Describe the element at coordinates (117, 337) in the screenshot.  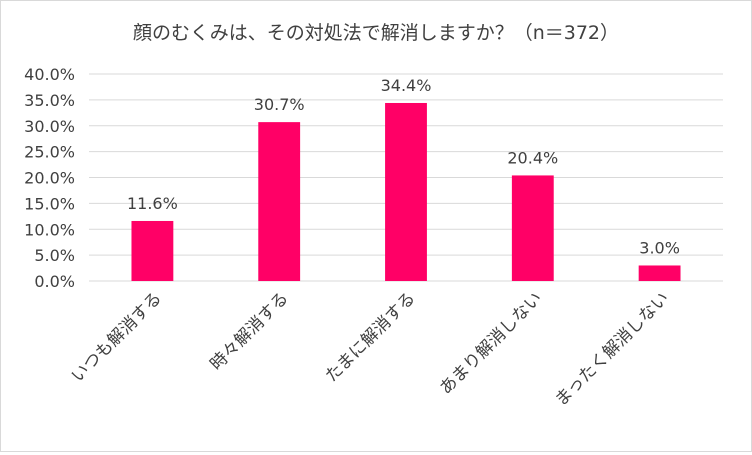
I see `x-tick-label: いつも解消する` at that location.